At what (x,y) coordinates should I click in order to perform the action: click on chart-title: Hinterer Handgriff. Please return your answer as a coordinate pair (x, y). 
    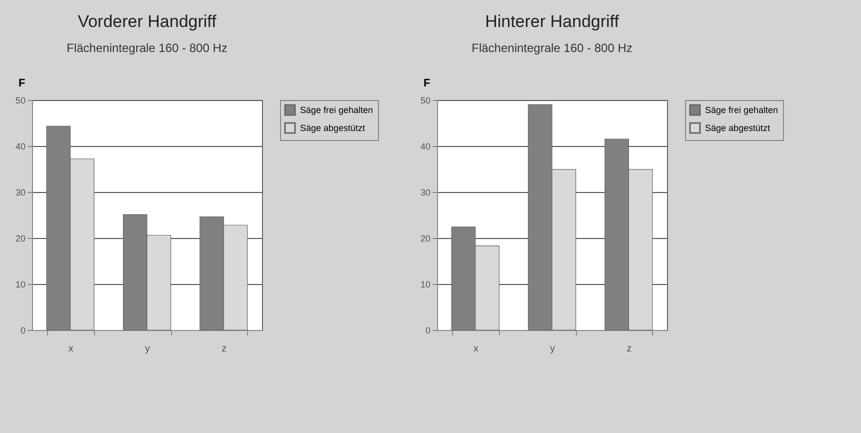
    Looking at the image, I should click on (552, 21).